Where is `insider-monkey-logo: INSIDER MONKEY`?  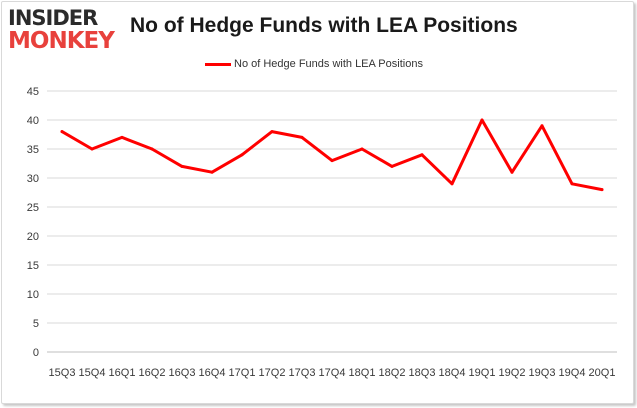
insider-monkey-logo: INSIDER MONKEY is located at coordinates (62, 30).